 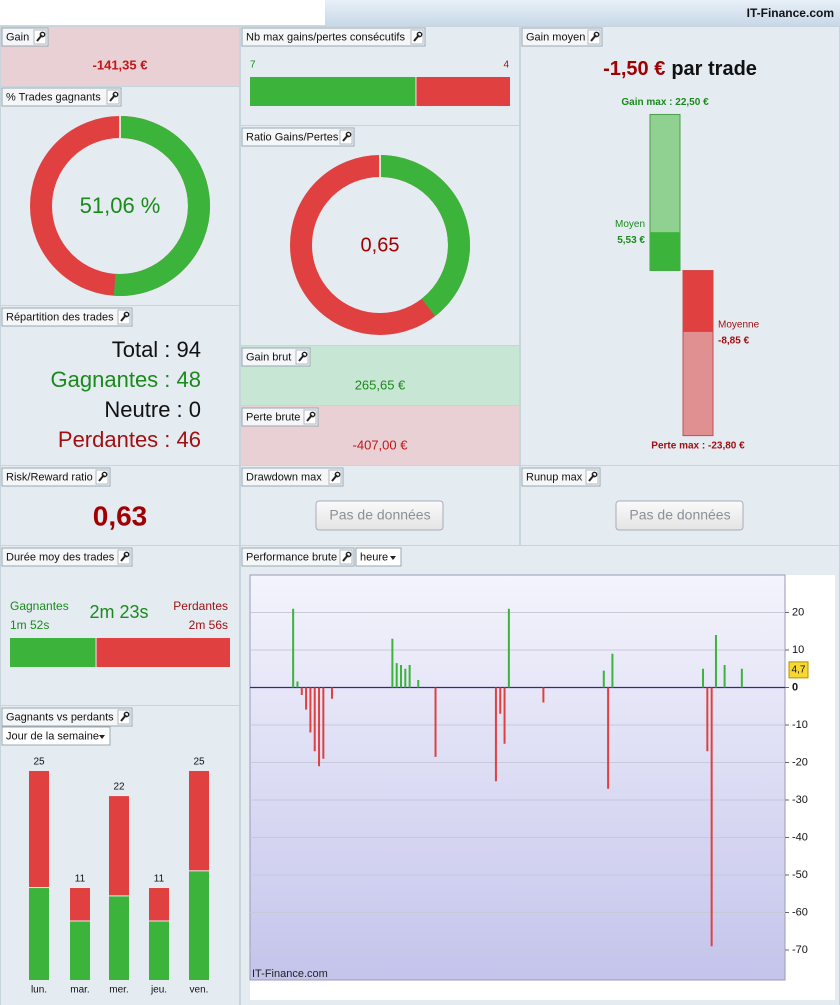 I want to click on gain-max-label: Gain max : 22,50 €, so click(x=665, y=102).